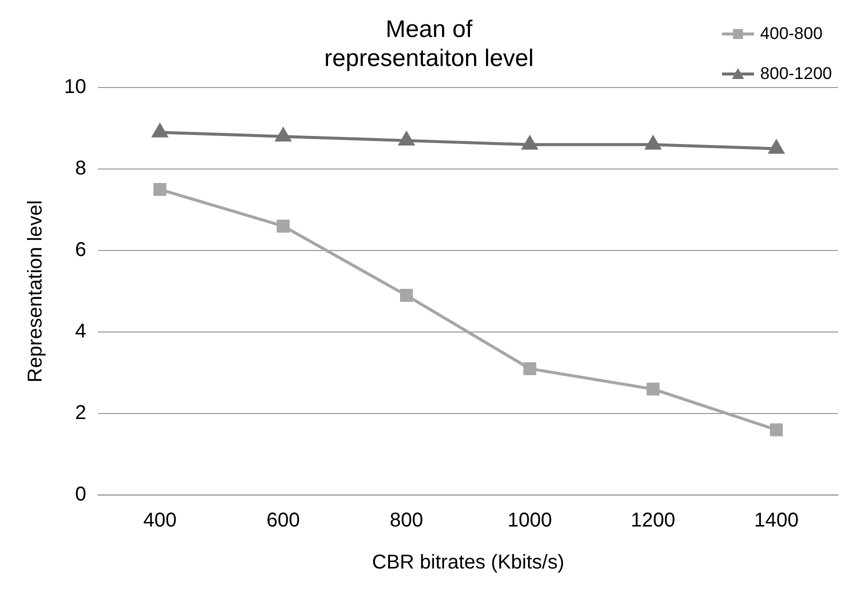 Image resolution: width=856 pixels, height=589 pixels. Describe the element at coordinates (80, 413) in the screenshot. I see `y-tick-label: 2` at that location.